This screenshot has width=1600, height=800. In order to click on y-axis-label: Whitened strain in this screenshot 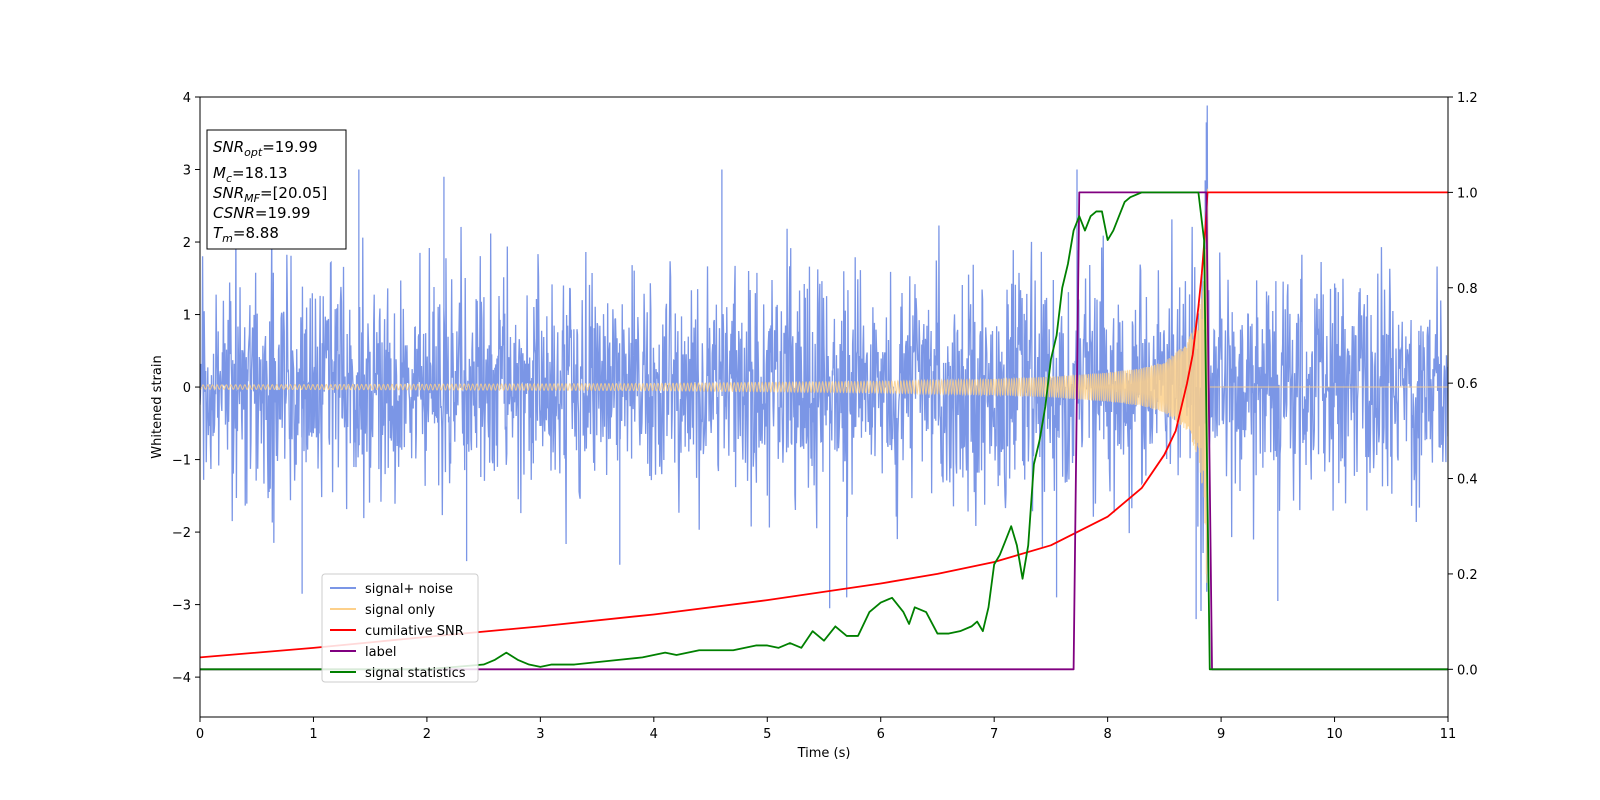, I will do `click(157, 406)`.